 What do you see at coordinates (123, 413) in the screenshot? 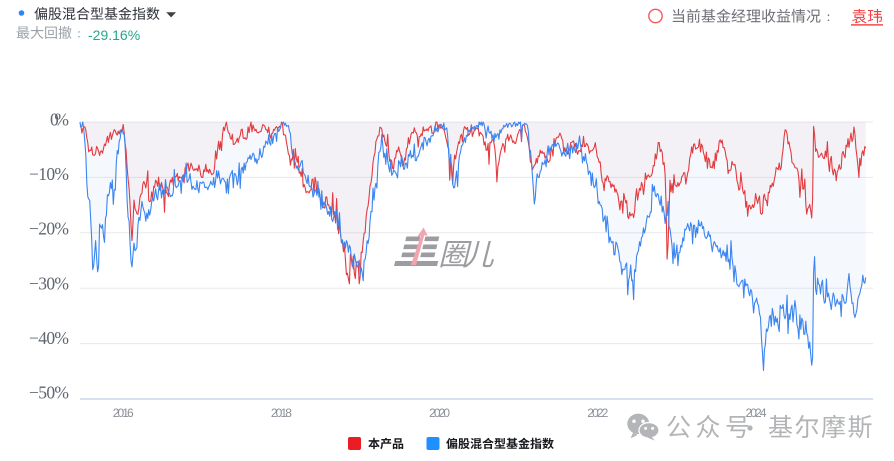
I see `svg-text: 2016` at bounding box center [123, 413].